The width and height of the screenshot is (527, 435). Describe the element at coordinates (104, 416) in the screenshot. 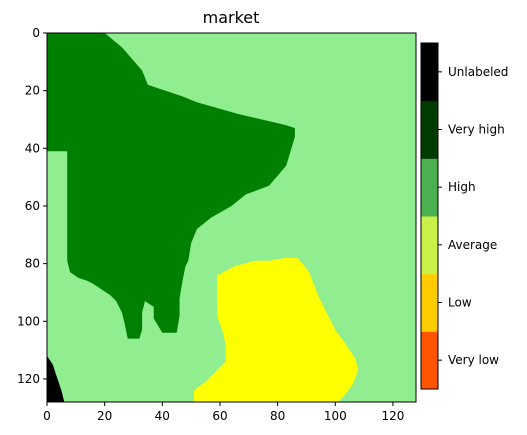

I see `x-tick-label: 20` at that location.